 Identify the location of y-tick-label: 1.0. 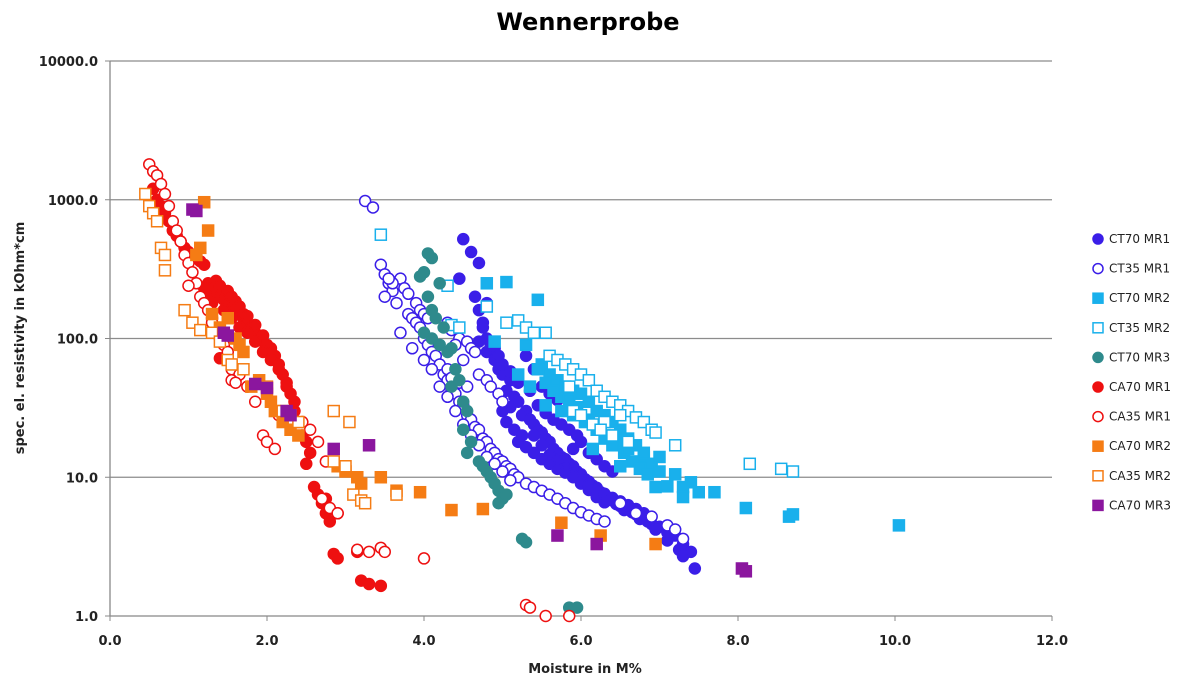
(86, 617).